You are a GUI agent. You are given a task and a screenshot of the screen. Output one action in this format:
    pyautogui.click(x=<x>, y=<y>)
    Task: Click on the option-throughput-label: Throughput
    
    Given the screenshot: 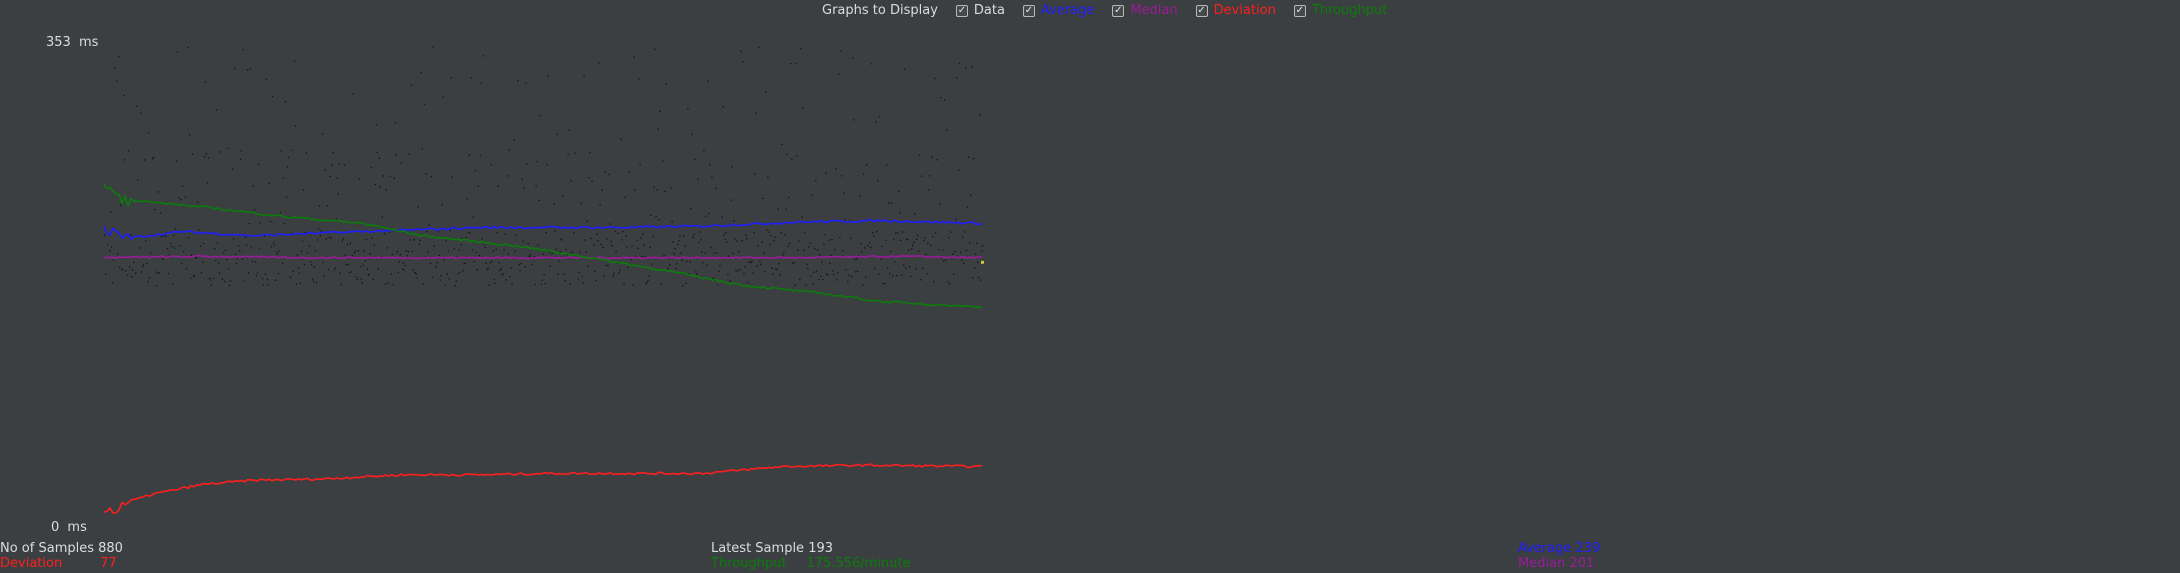 What is the action you would take?
    pyautogui.click(x=1349, y=10)
    